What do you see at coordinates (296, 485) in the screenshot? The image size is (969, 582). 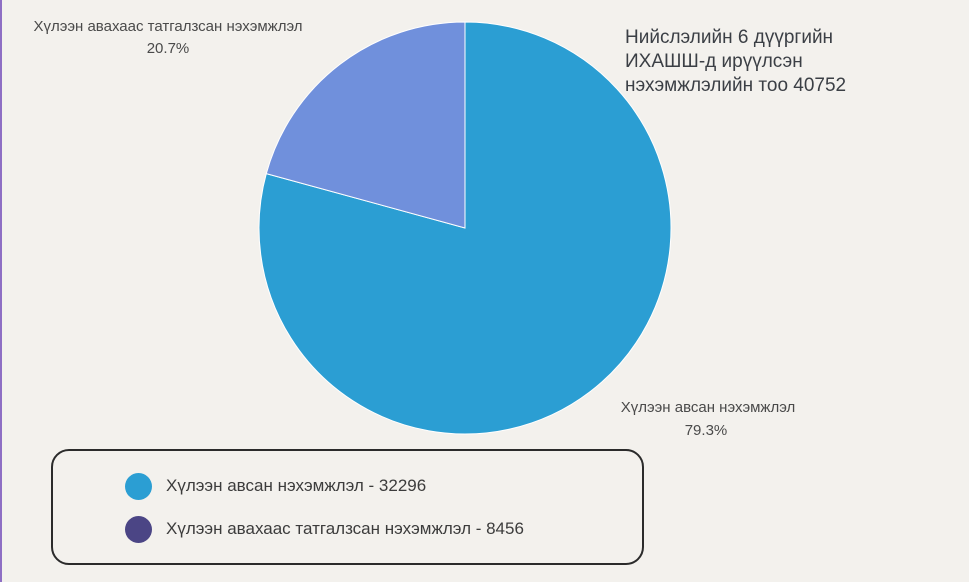 I see `legend-label-accepted: Хүлээн авсан нэхэмжлэл - 32296` at bounding box center [296, 485].